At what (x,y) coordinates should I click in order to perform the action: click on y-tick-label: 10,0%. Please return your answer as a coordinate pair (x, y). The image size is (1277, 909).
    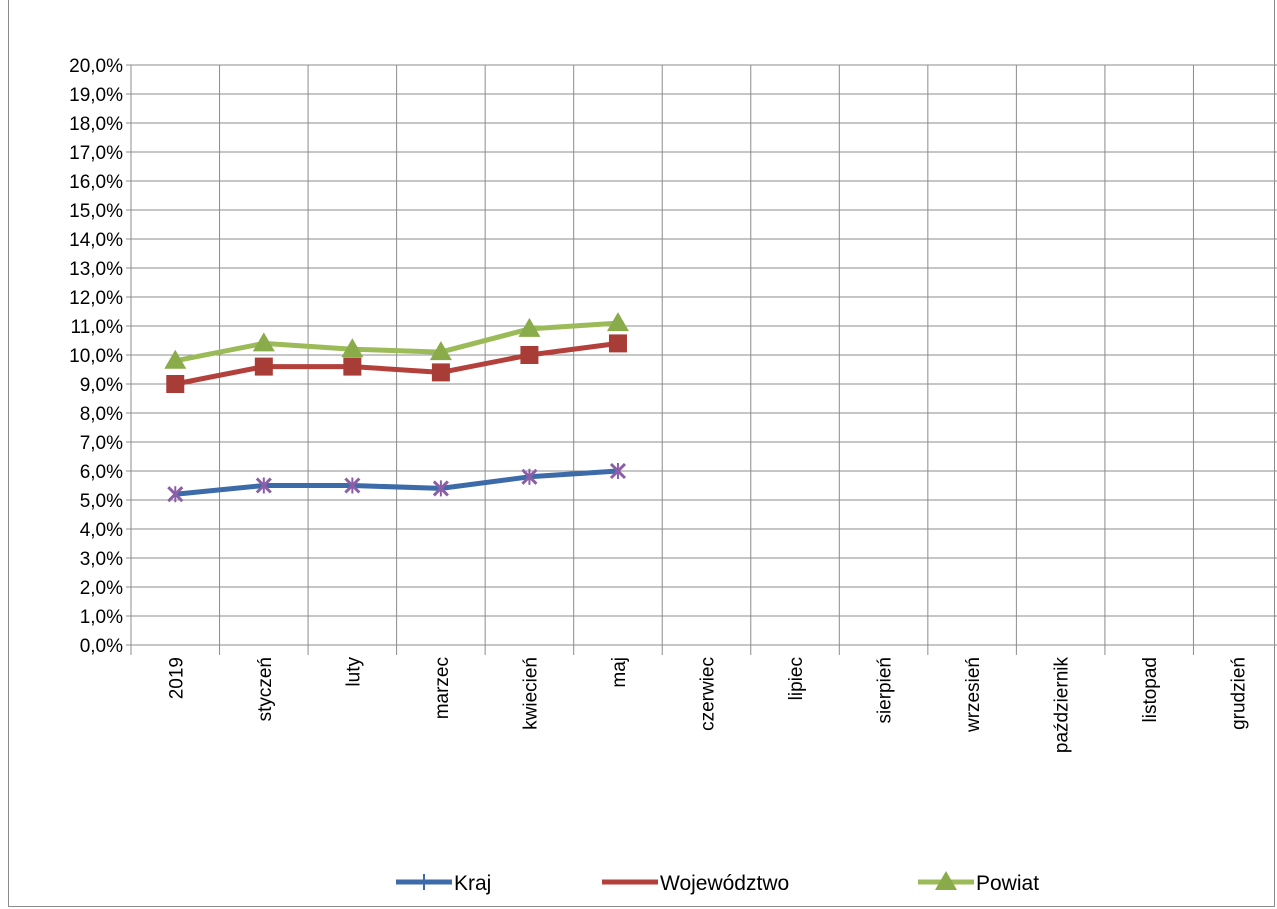
    Looking at the image, I should click on (96, 356).